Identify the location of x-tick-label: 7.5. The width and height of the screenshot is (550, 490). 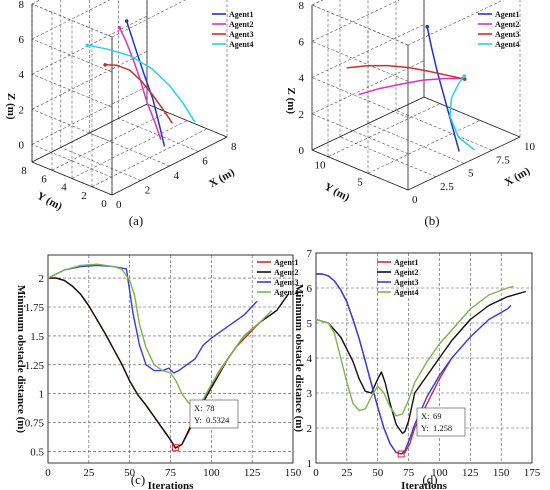
(503, 160).